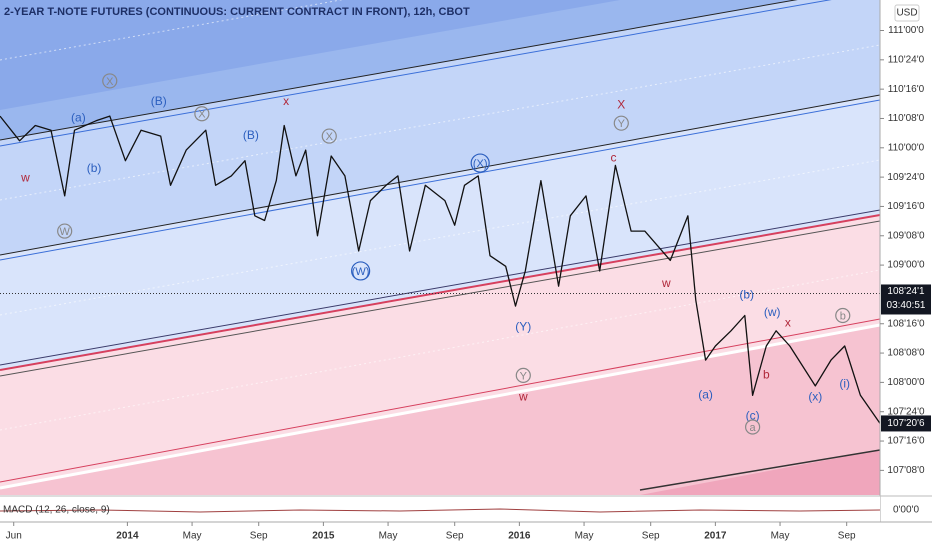  I want to click on x-tick-label: 2017, so click(715, 536).